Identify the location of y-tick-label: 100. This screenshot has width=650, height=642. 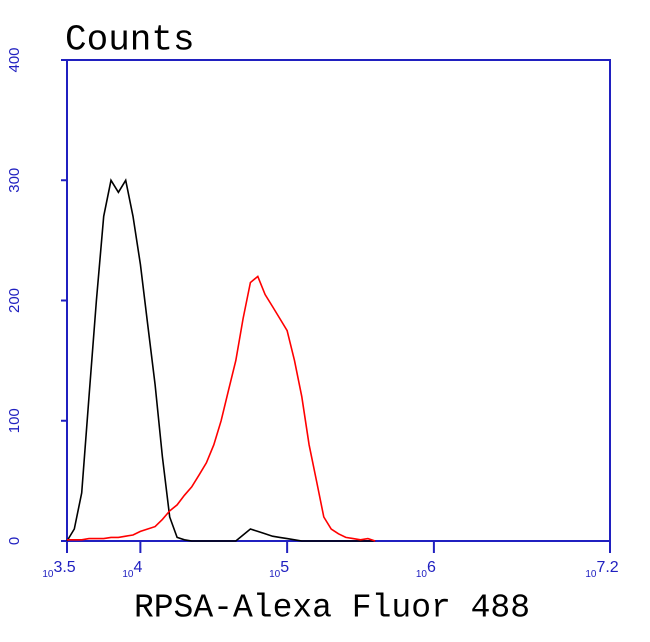
(14, 420).